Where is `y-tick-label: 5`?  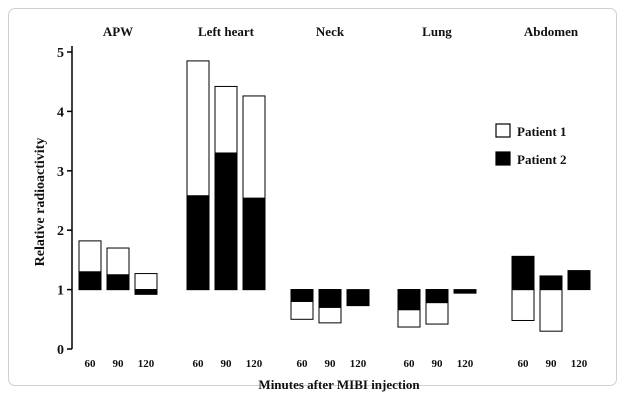
y-tick-label: 5 is located at coordinates (60, 53).